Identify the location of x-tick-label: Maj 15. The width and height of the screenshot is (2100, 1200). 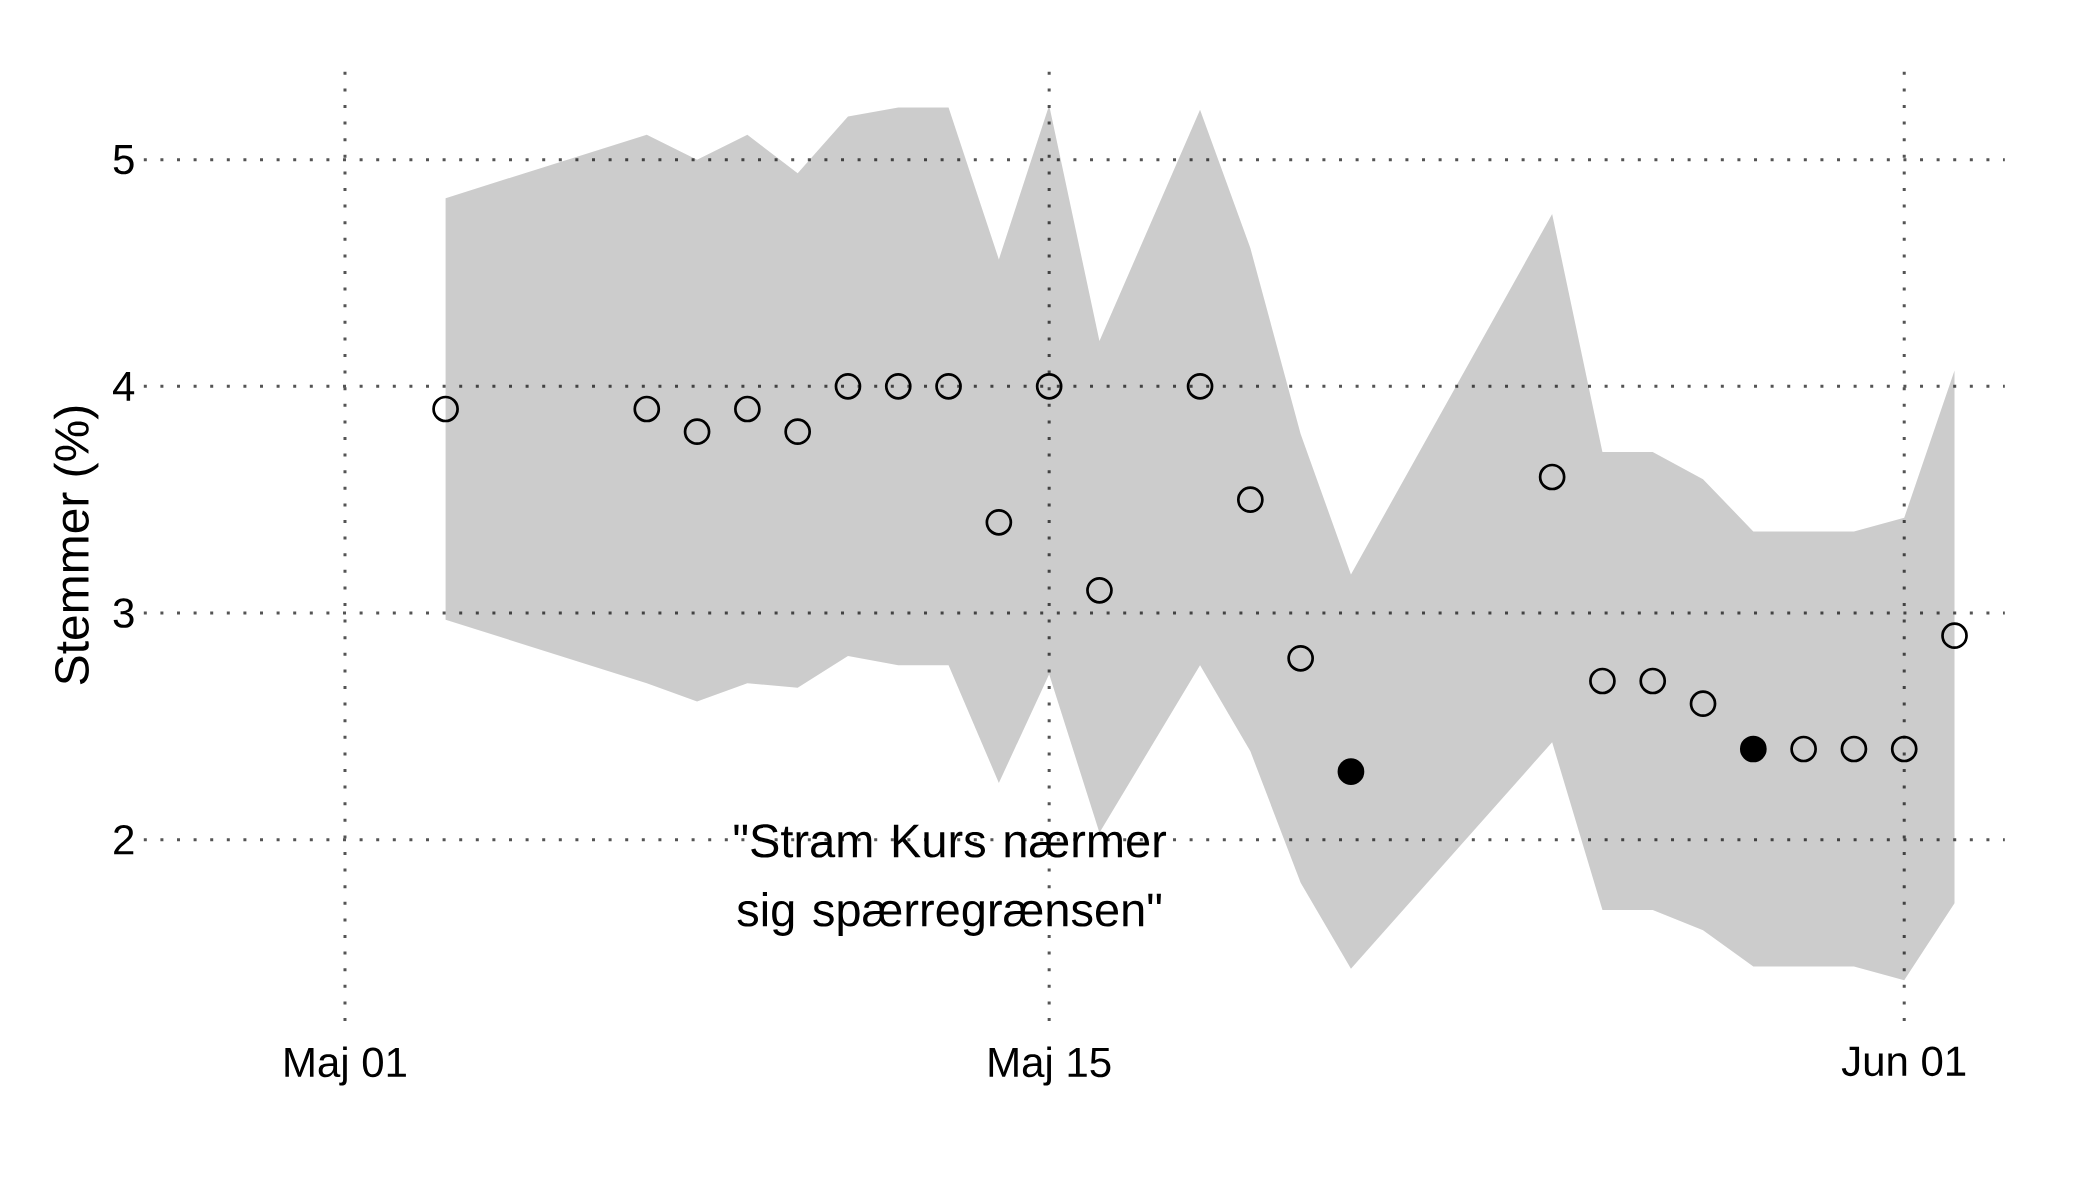
(1050, 1066).